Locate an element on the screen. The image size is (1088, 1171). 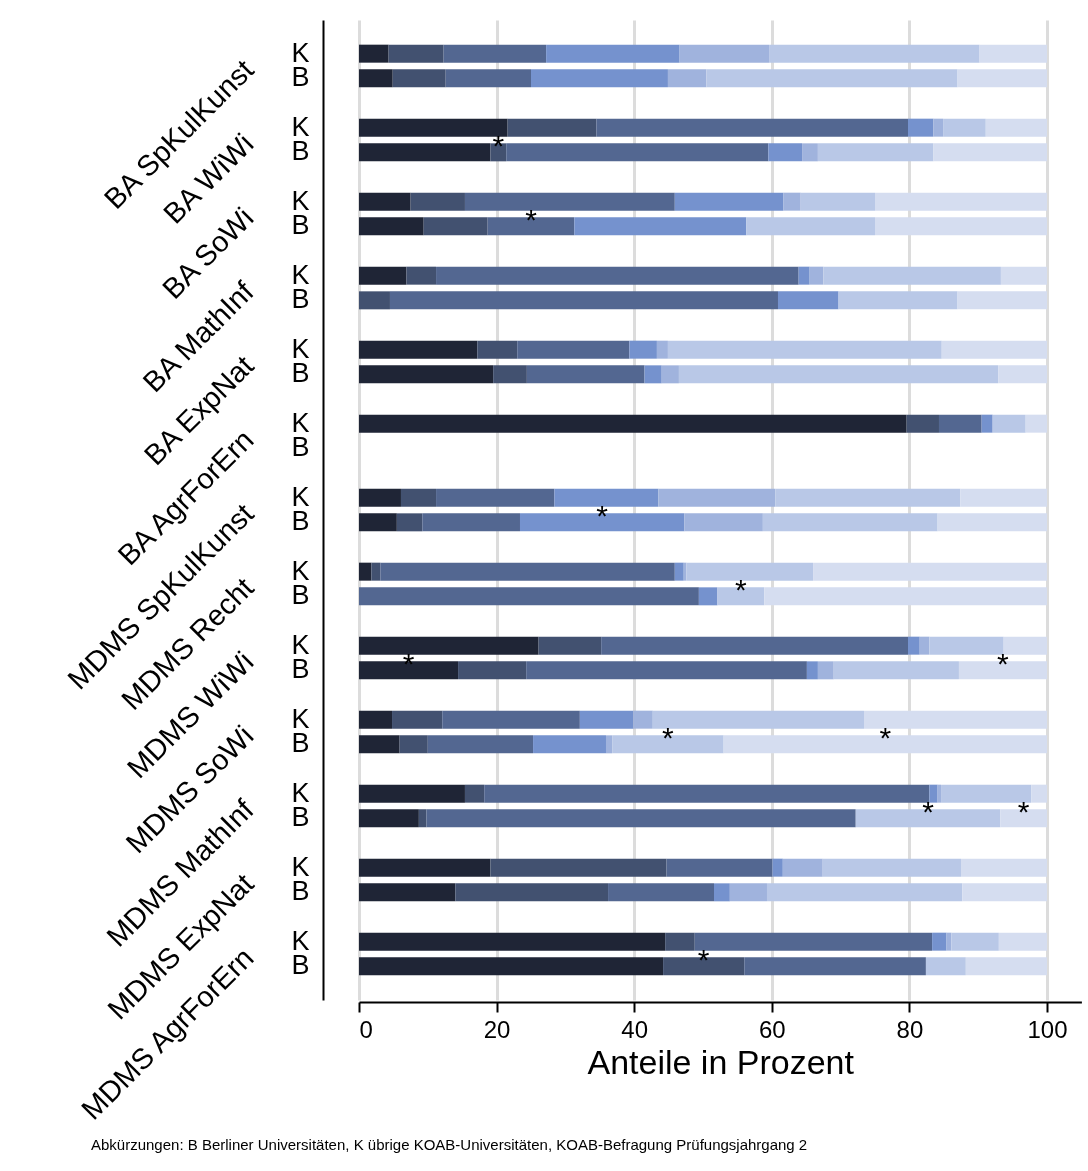
x-tick-label: 40 is located at coordinates (635, 1029).